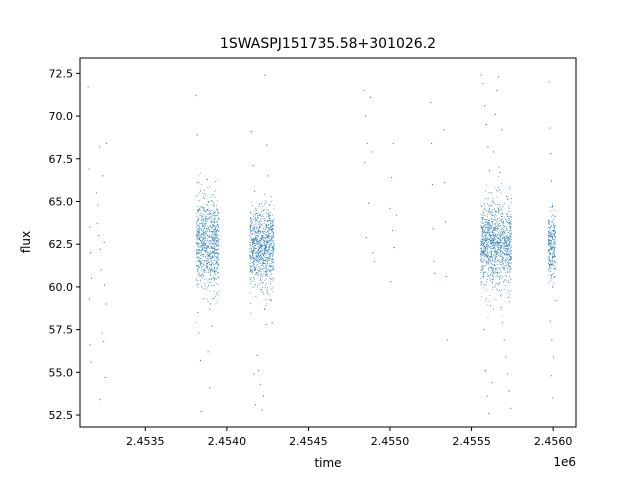 This screenshot has height=480, width=640. Describe the element at coordinates (564, 462) in the screenshot. I see `x-axis-offset-label: 1e6` at that location.